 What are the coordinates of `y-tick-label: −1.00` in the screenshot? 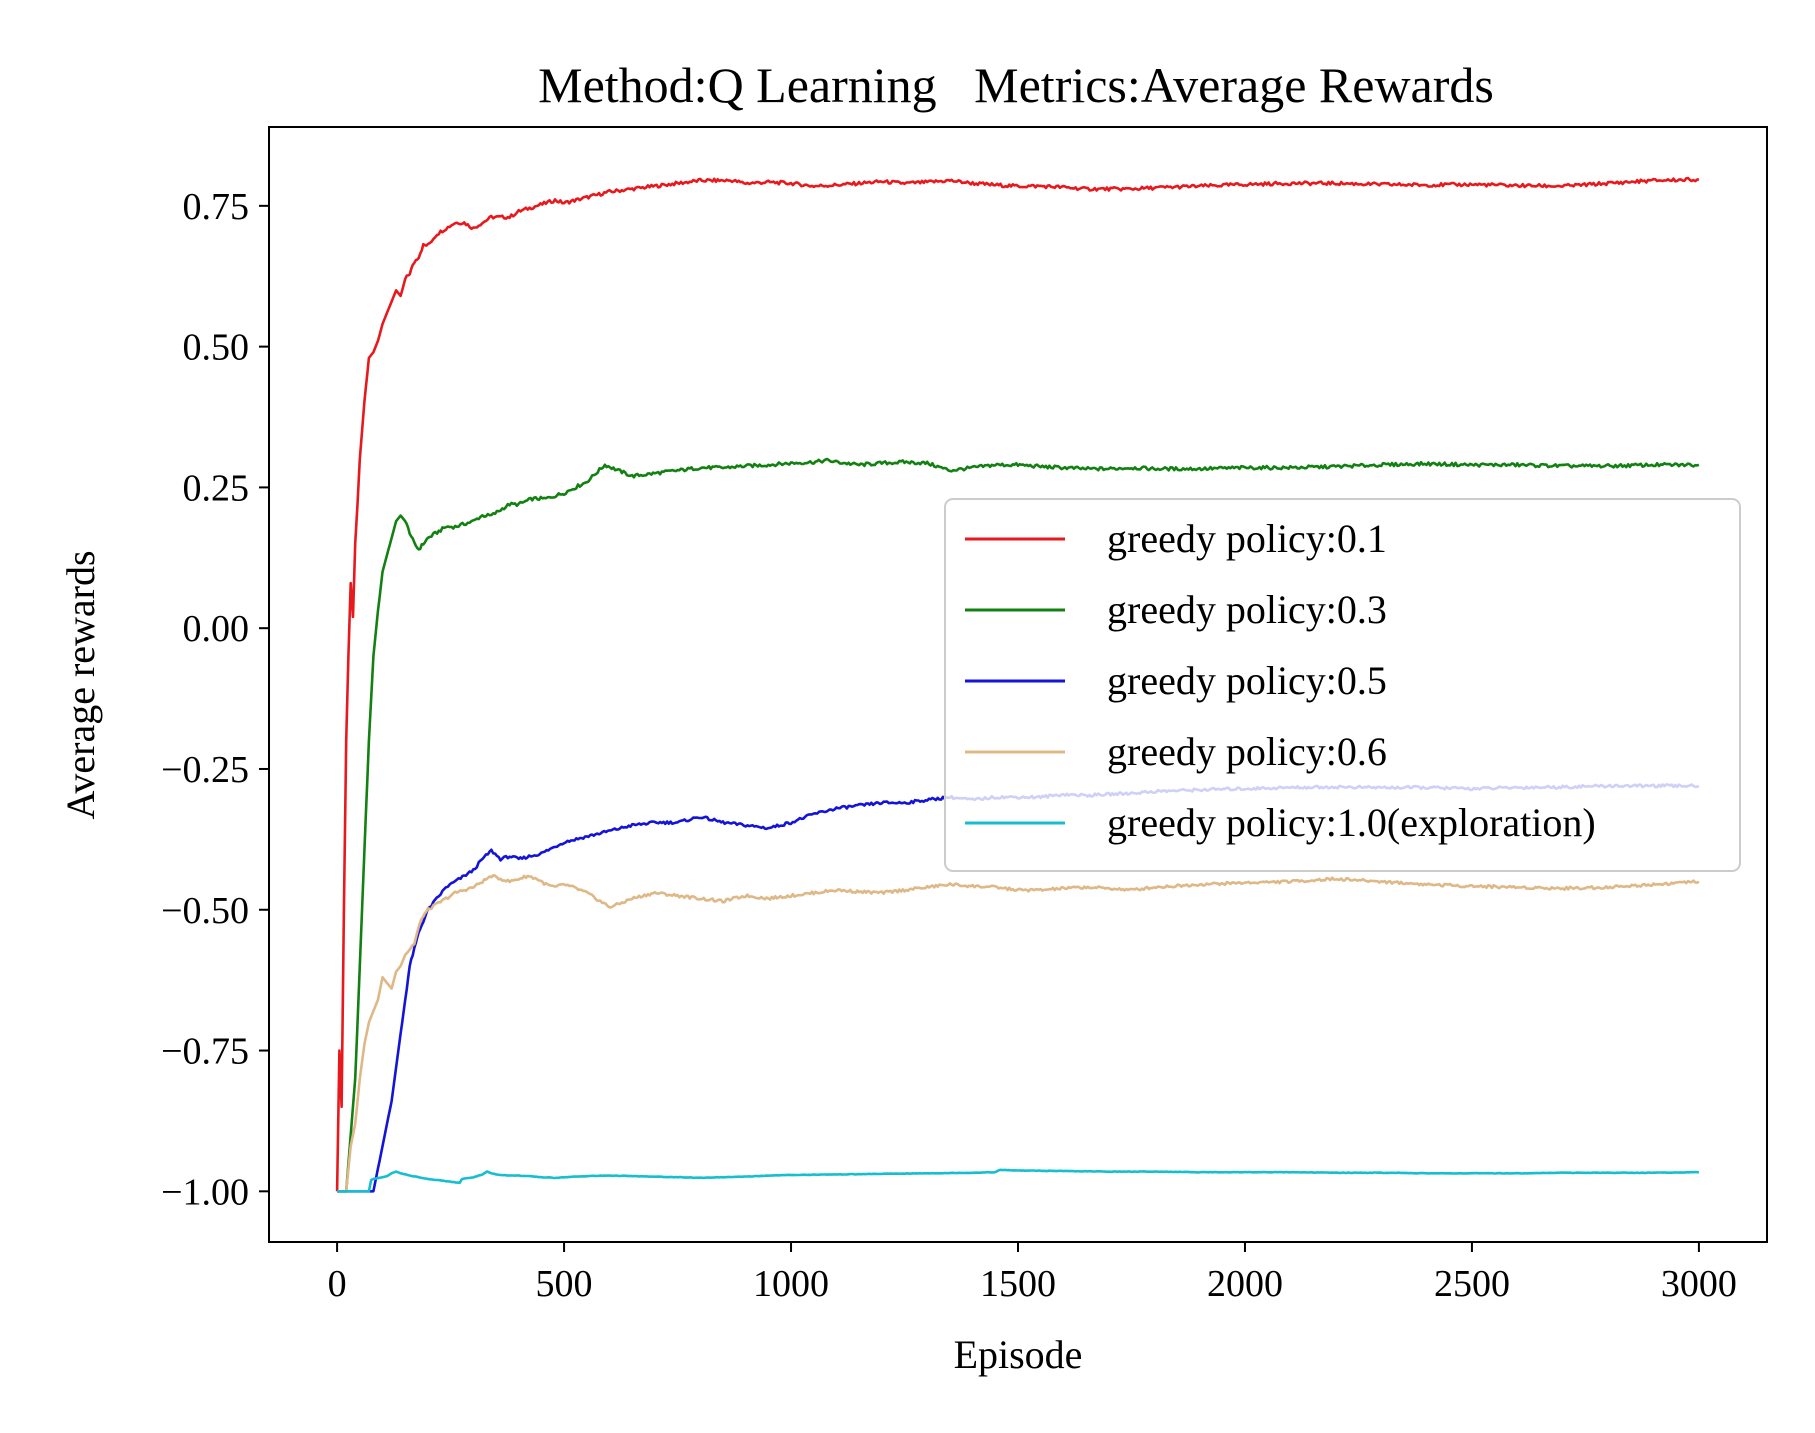 It's located at (205, 1192).